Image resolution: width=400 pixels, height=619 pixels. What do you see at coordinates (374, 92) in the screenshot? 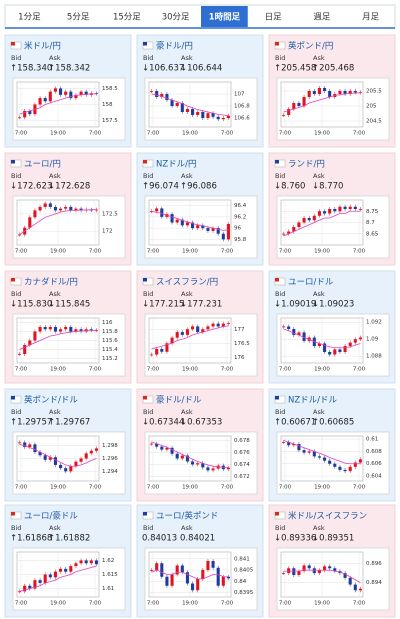
I see `y-tick-label: 205.5` at bounding box center [374, 92].